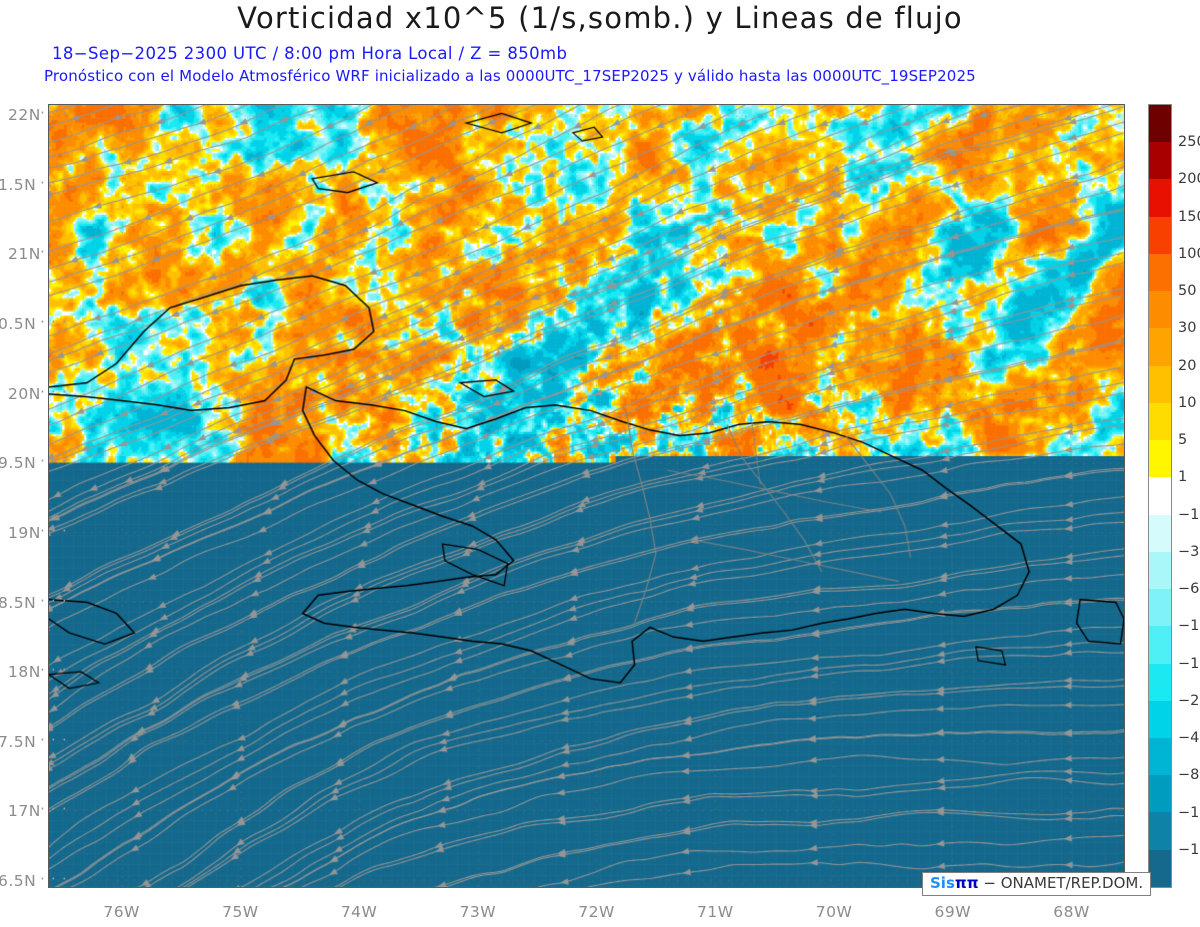  Describe the element at coordinates (1189, 812) in the screenshot. I see `colorbar-tick-18: −120` at that location.